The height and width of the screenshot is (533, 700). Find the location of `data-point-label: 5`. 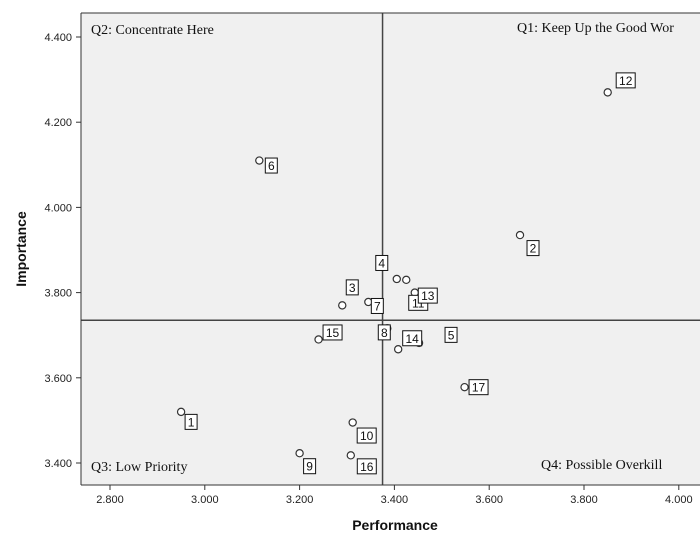

data-point-label: 5 is located at coordinates (451, 334).